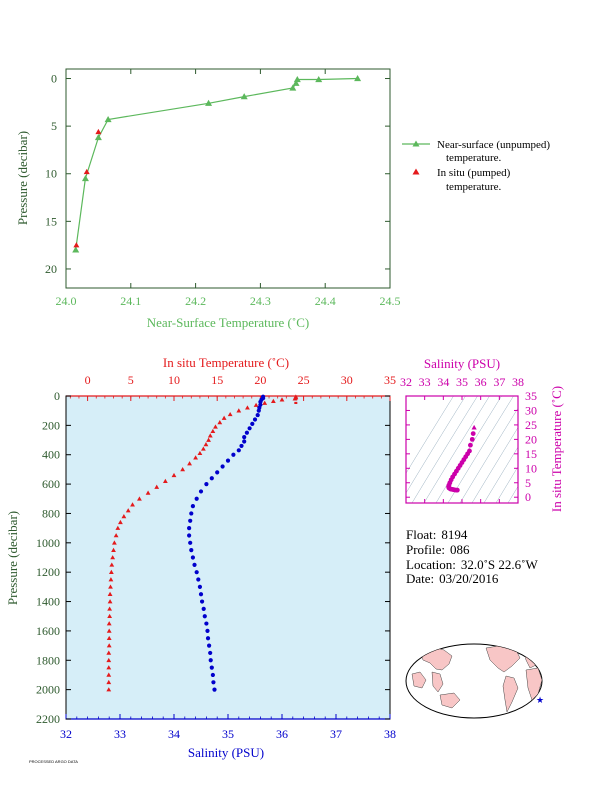 The width and height of the screenshot is (612, 792). Describe the element at coordinates (437, 682) in the screenshot. I see `map-southeast-asia` at that location.